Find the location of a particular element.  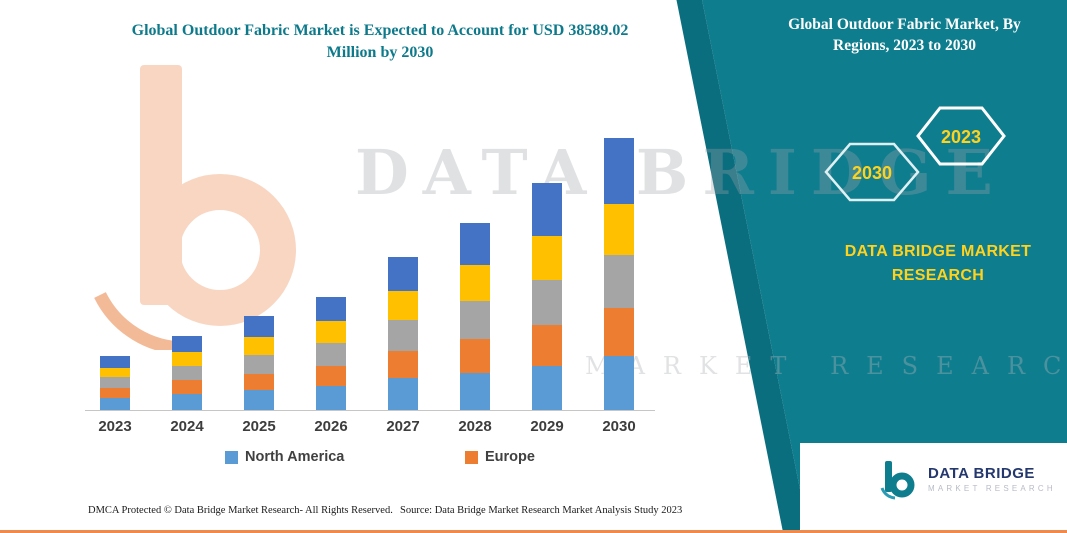

chart-title-line2: Million by 2030 is located at coordinates (380, 52).